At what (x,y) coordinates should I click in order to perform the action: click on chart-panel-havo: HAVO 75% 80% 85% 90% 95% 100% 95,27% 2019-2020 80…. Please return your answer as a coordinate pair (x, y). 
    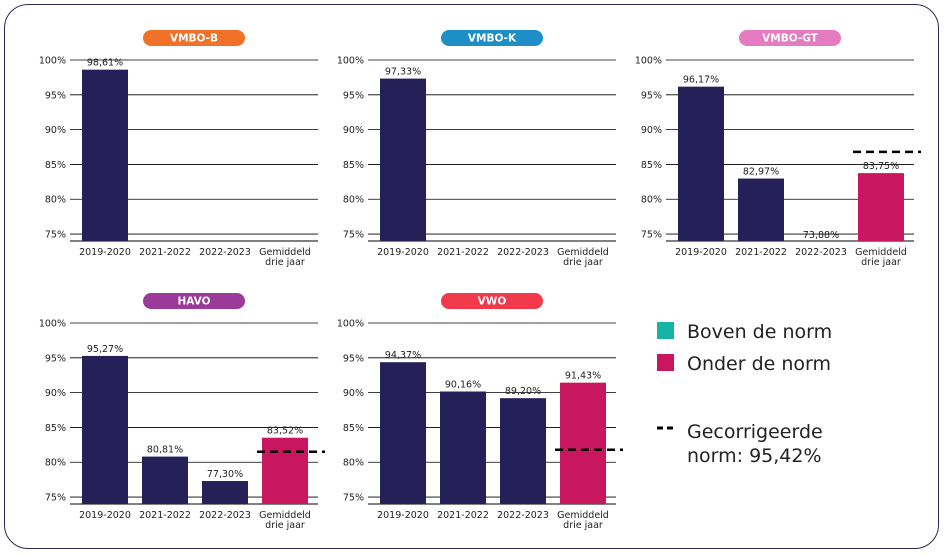
    Looking at the image, I should click on (182, 412).